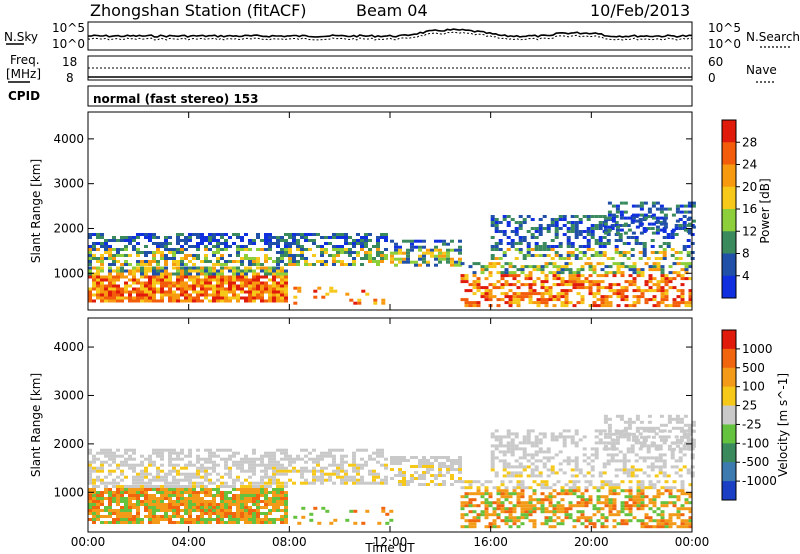 The image size is (800, 554). Describe the element at coordinates (68, 347) in the screenshot. I see `y-tick-label: 4000` at that location.